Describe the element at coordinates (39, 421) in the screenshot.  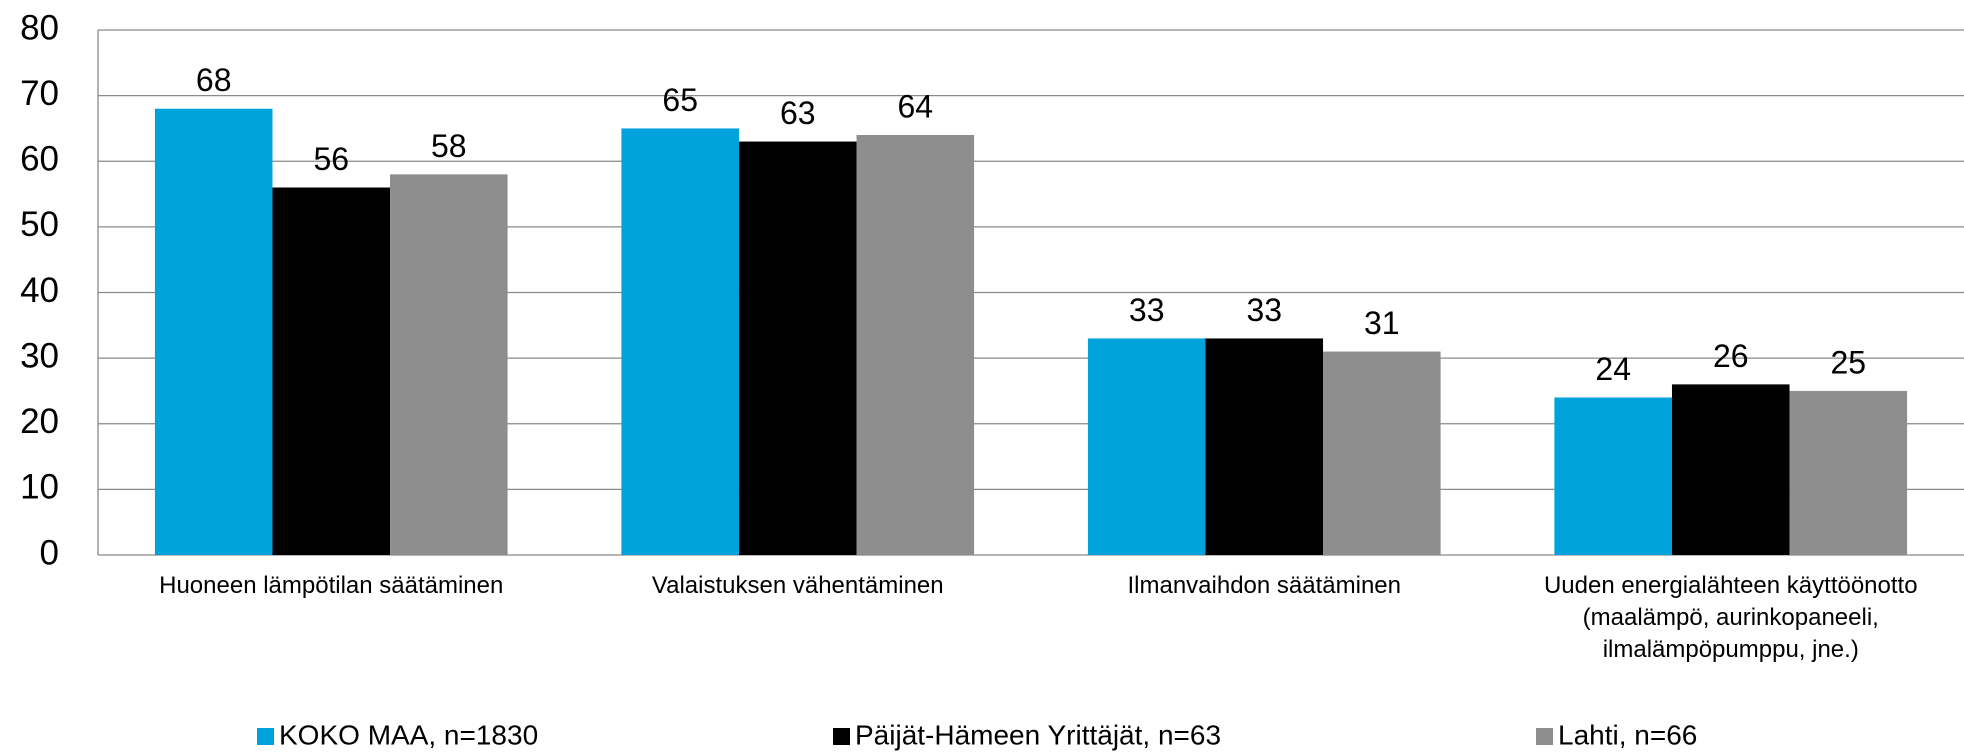
I see `y-tick-label: 20` at that location.